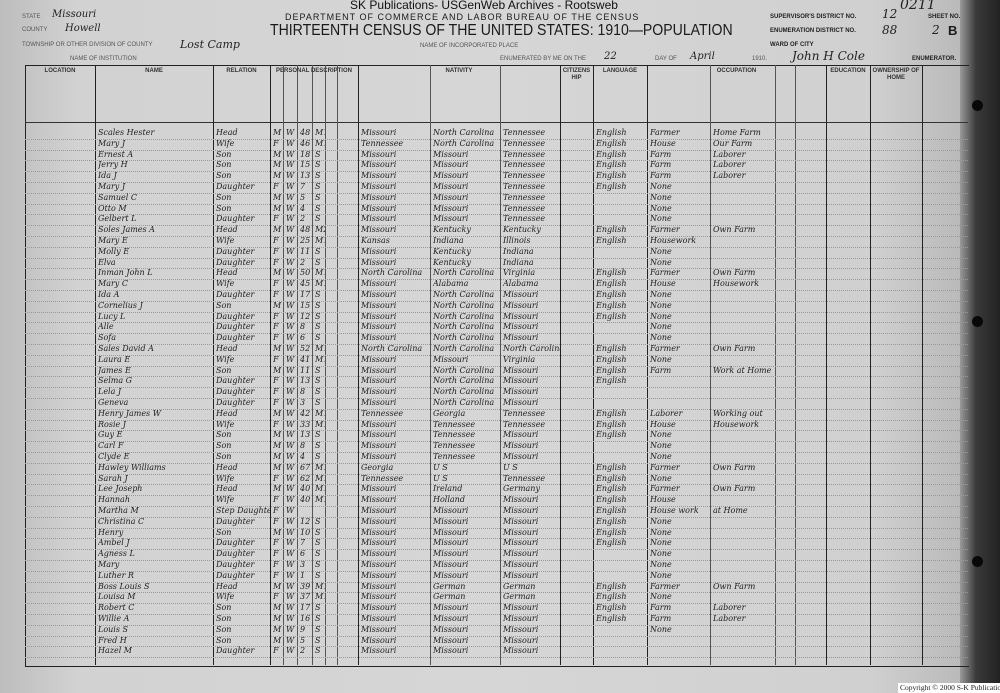 This screenshot has height=693, width=1000. I want to click on cell-name: Mary C, so click(113, 284).